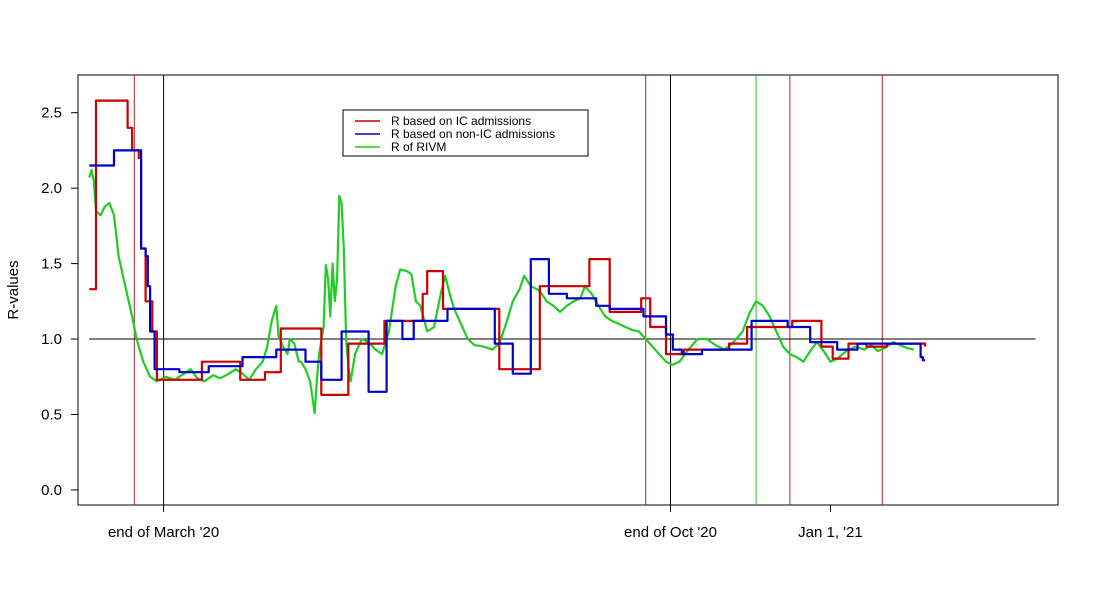 The image size is (1100, 600). What do you see at coordinates (670, 532) in the screenshot?
I see `x-tick-label: end of Oct '20` at bounding box center [670, 532].